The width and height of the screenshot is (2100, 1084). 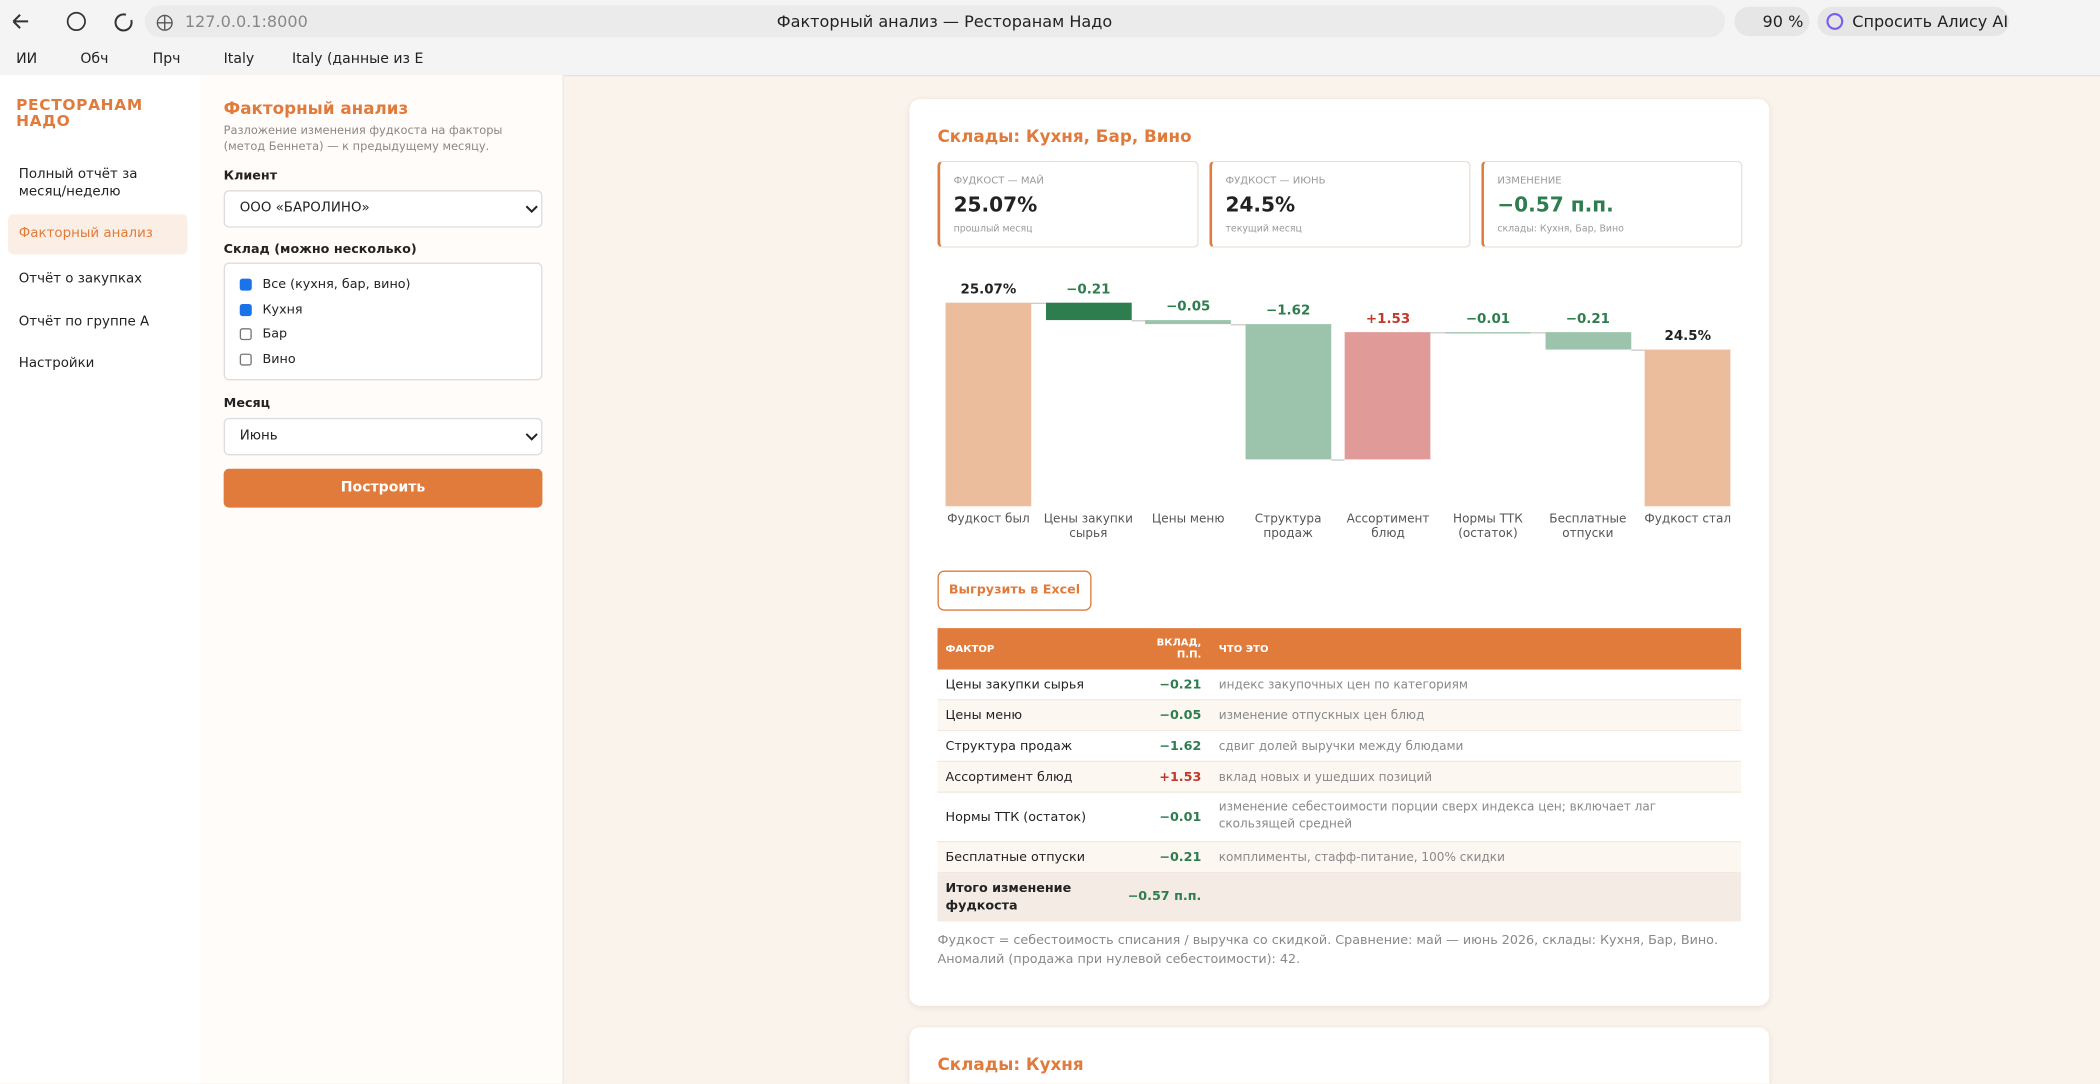 I want to click on nav-active-bg, so click(x=98, y=234).